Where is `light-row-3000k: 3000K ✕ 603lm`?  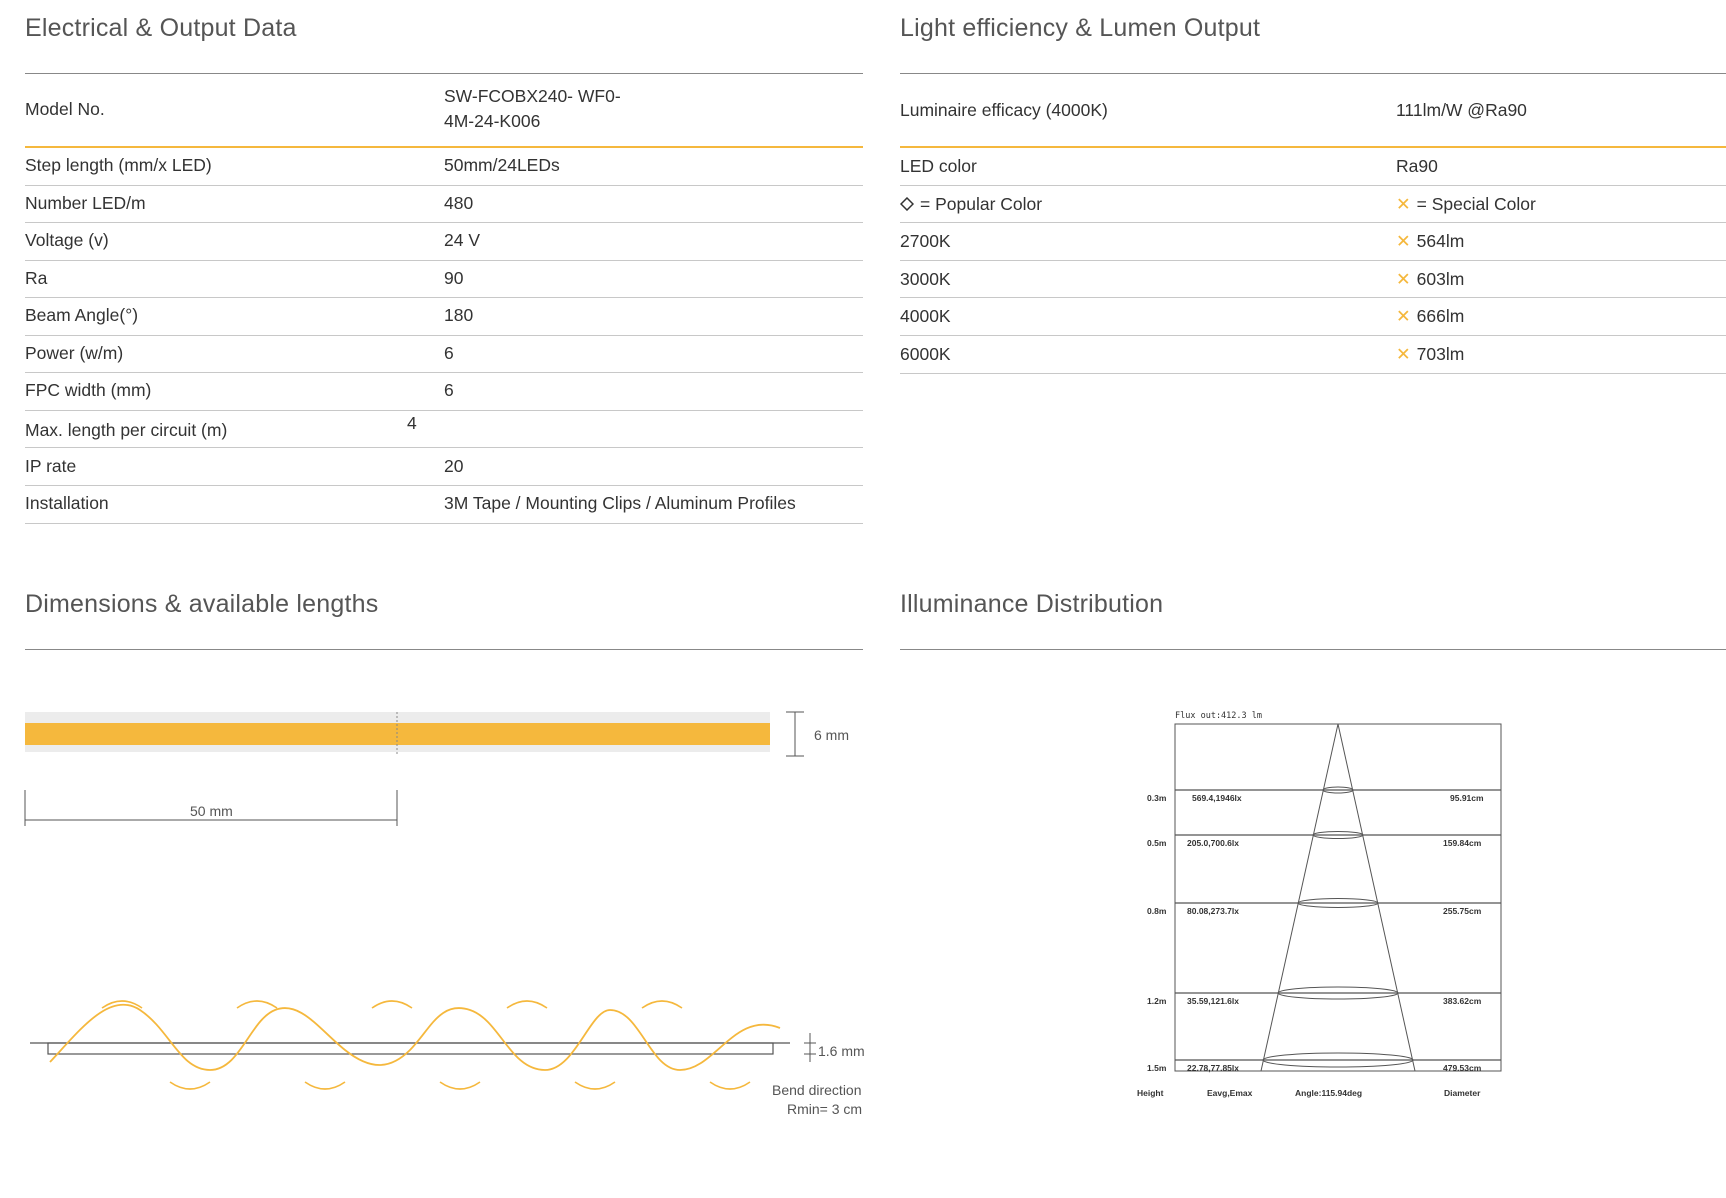
light-row-3000k: 3000K ✕ 603lm is located at coordinates (1313, 279).